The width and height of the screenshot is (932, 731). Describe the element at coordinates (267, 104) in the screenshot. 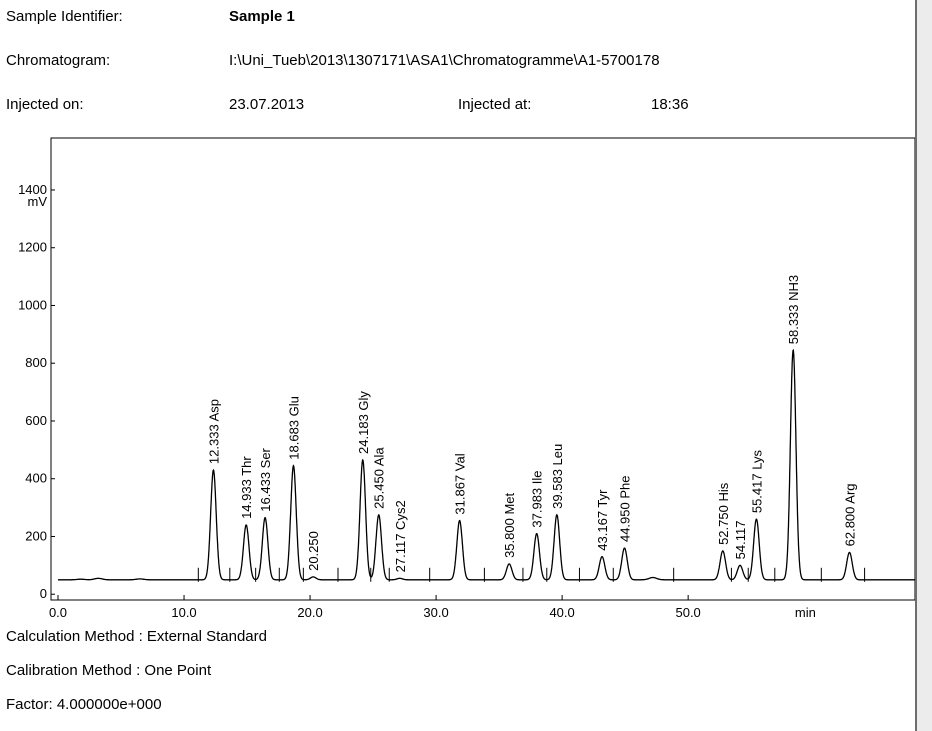

I see `injected-on-value: 23.07.2013` at that location.